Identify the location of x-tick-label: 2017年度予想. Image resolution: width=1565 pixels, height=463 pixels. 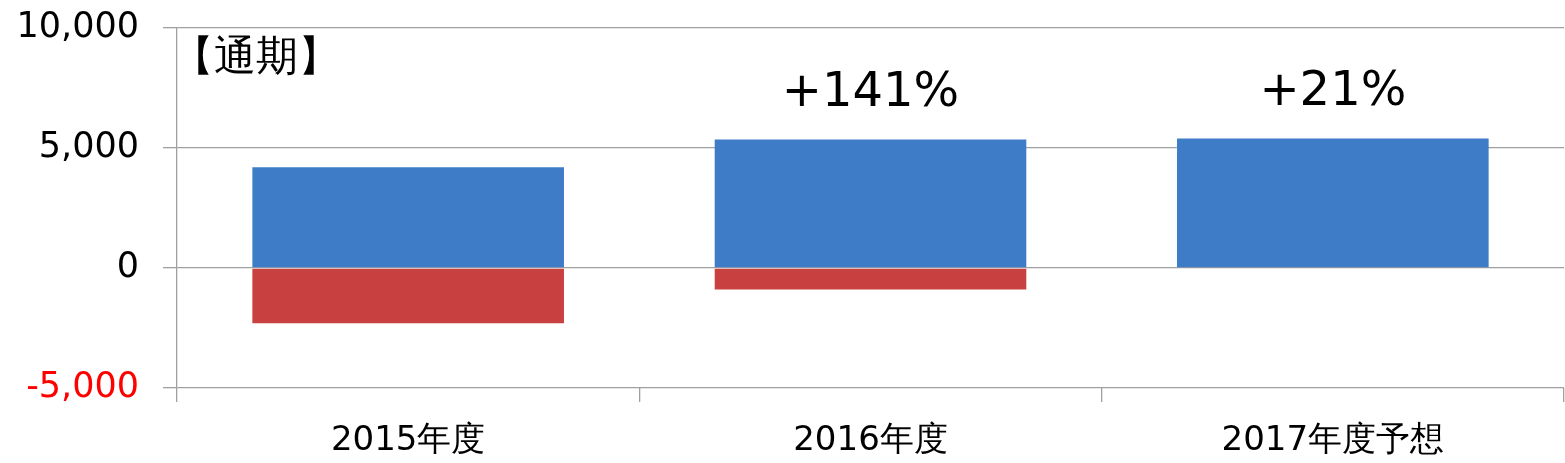
(1333, 438).